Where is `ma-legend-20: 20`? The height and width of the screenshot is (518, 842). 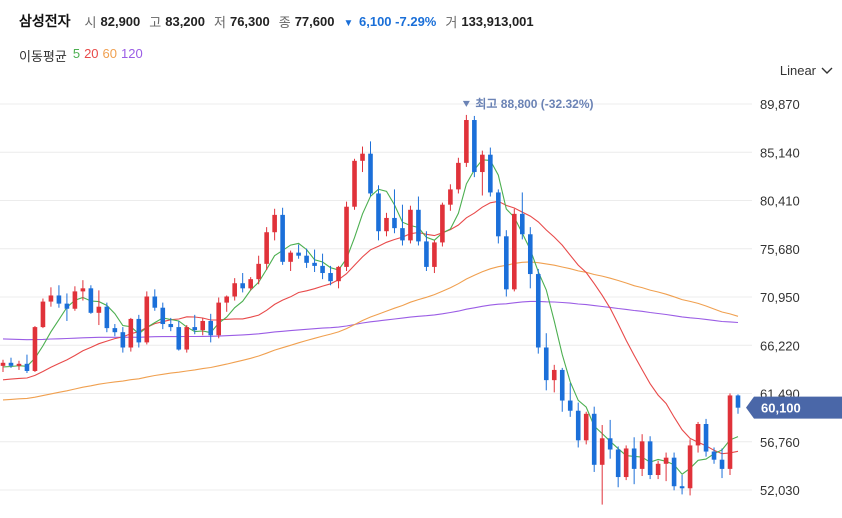
ma-legend-20: 20 is located at coordinates (91, 53).